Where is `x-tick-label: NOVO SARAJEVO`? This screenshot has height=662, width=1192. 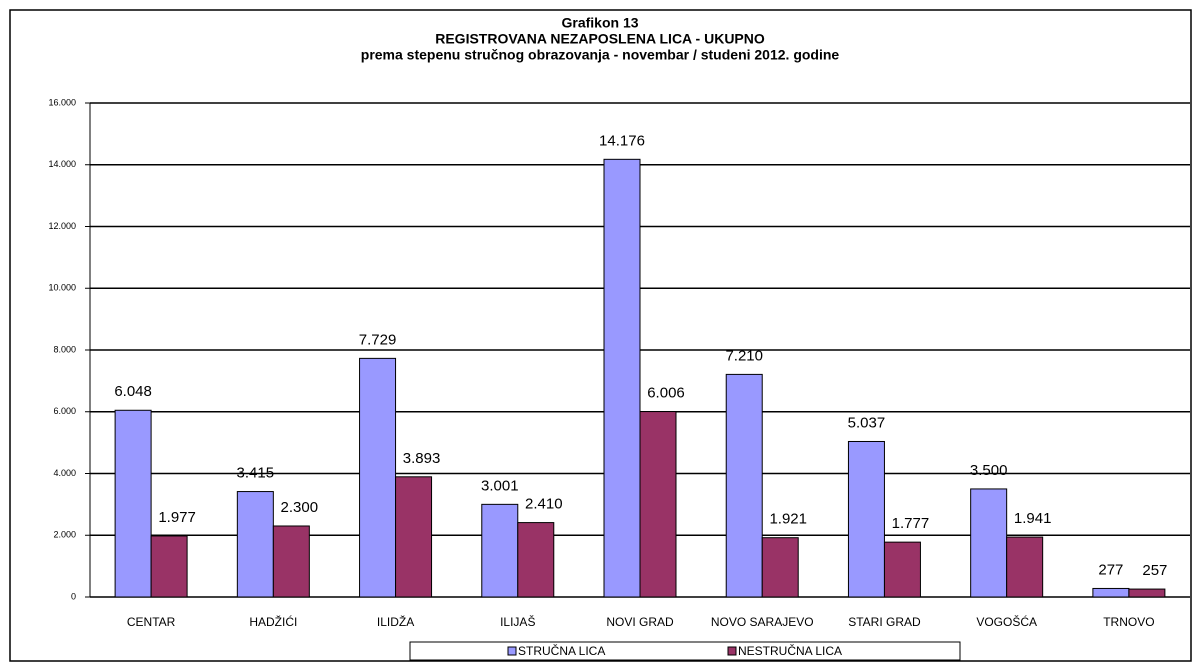 x-tick-label: NOVO SARAJEVO is located at coordinates (762, 622).